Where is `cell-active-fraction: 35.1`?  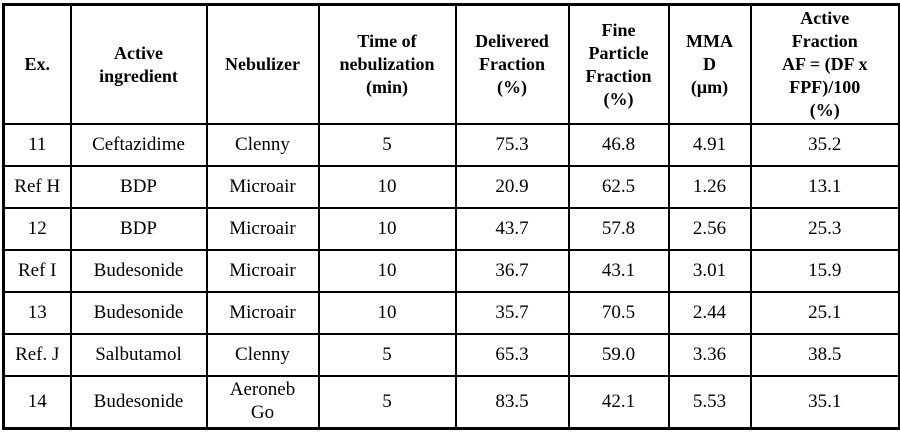
cell-active-fraction: 35.1 is located at coordinates (824, 402).